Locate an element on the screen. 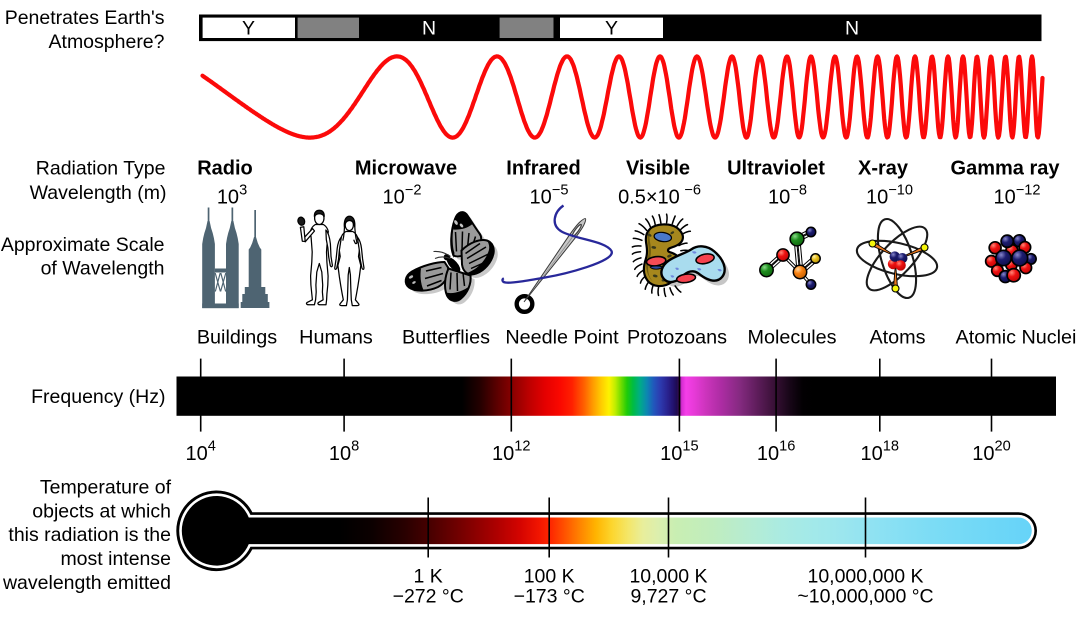  svg-text: Wavelength (m) is located at coordinates (98, 193).